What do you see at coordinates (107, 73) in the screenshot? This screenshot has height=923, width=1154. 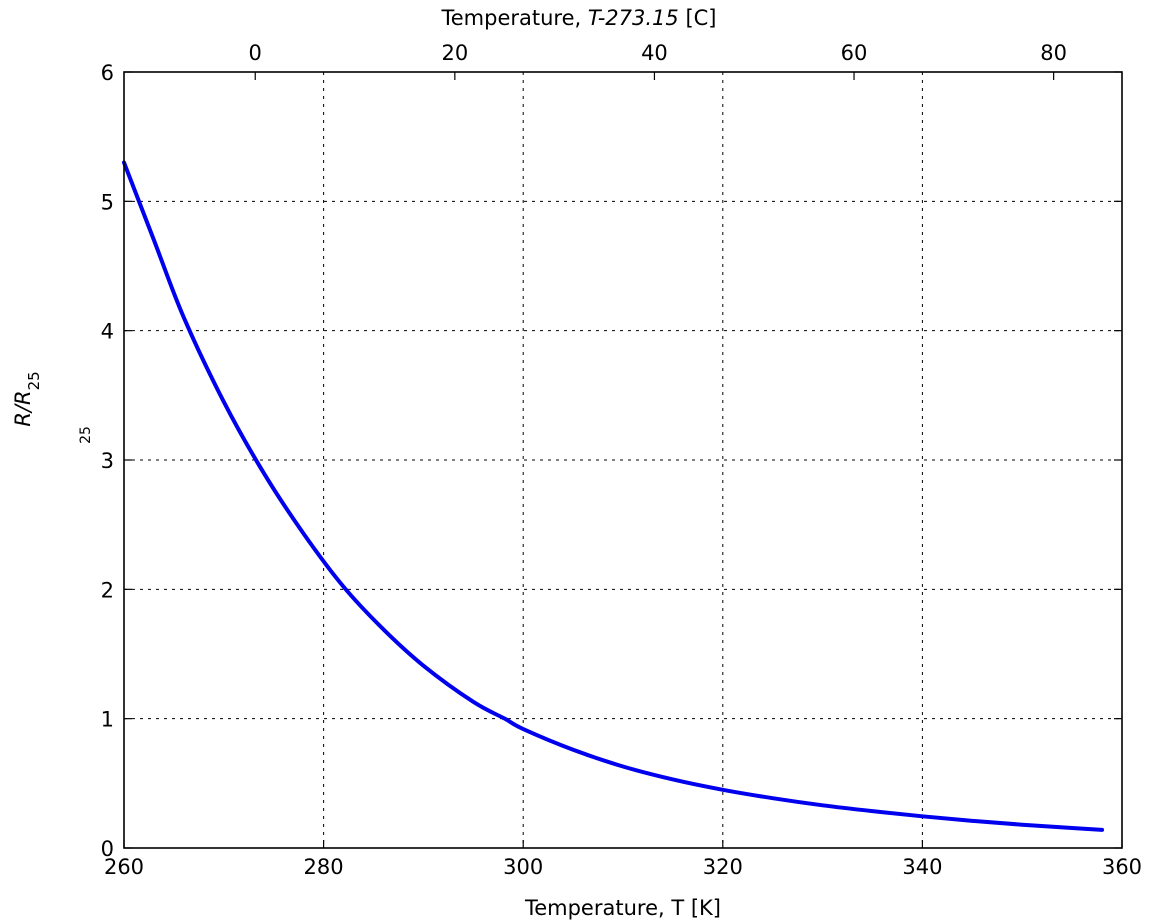 I see `y-tick-label: 6` at bounding box center [107, 73].